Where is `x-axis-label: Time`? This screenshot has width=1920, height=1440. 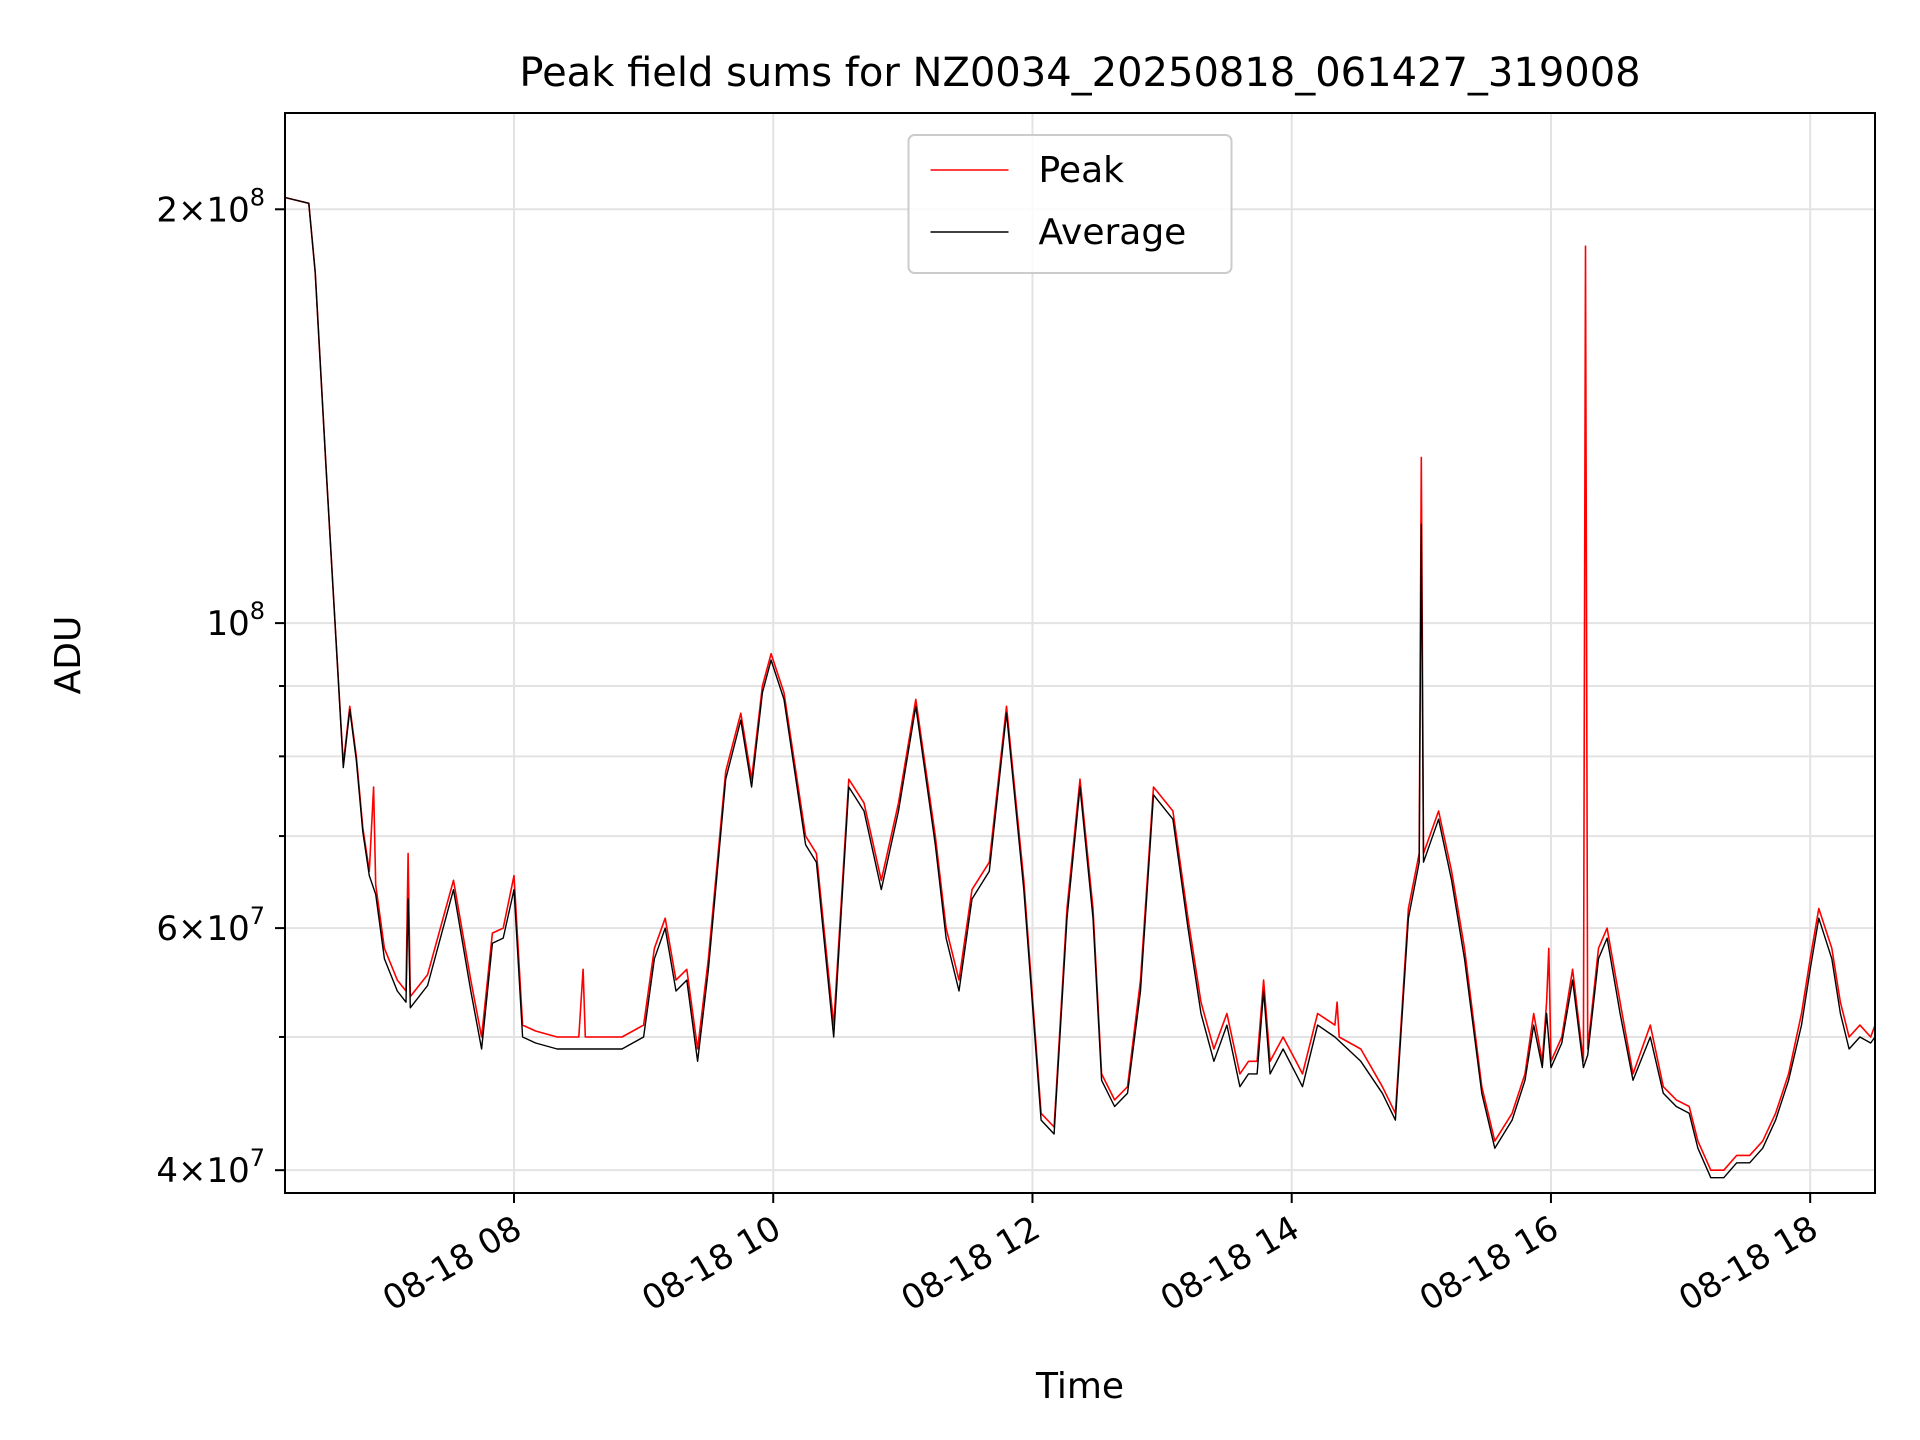 x-axis-label: Time is located at coordinates (1079, 1386).